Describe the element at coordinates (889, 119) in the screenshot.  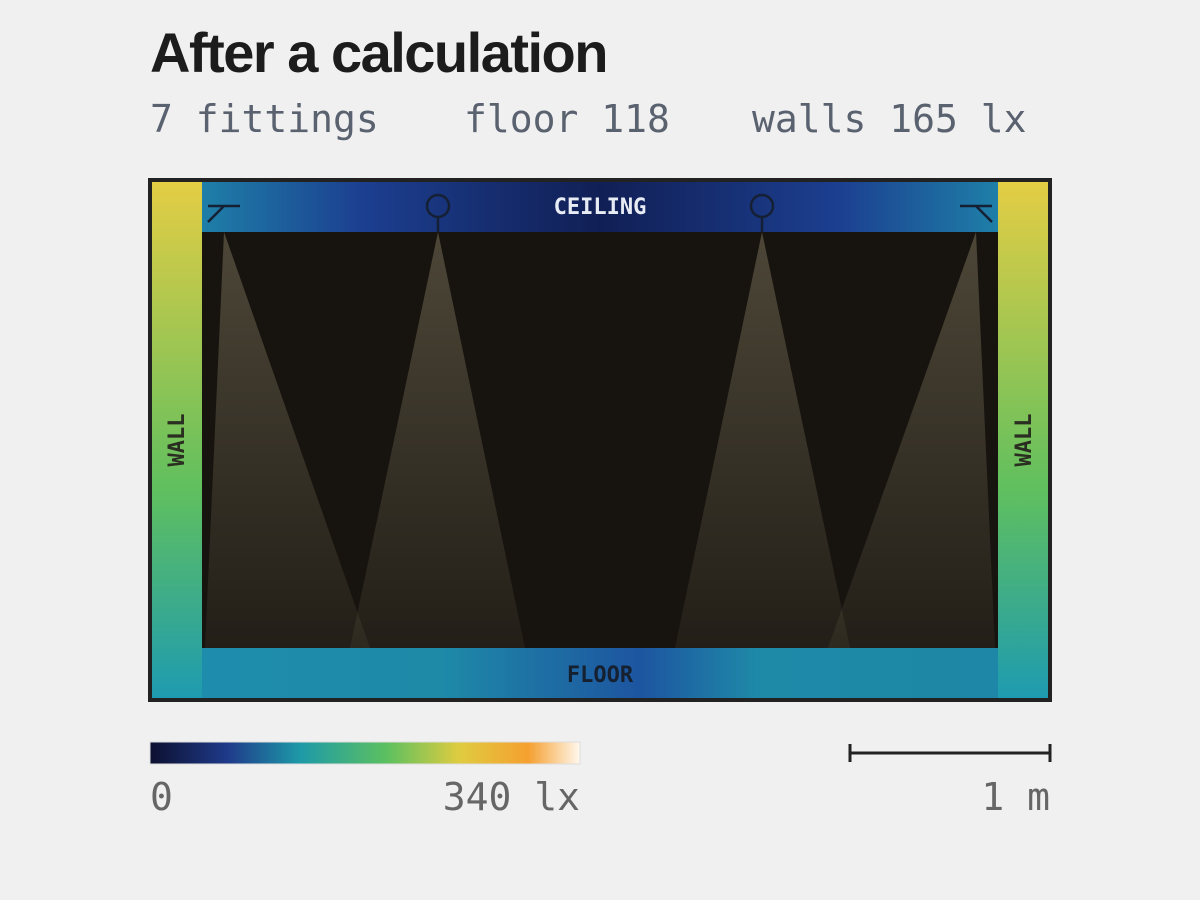
I see `stat: walls 165 lx` at that location.